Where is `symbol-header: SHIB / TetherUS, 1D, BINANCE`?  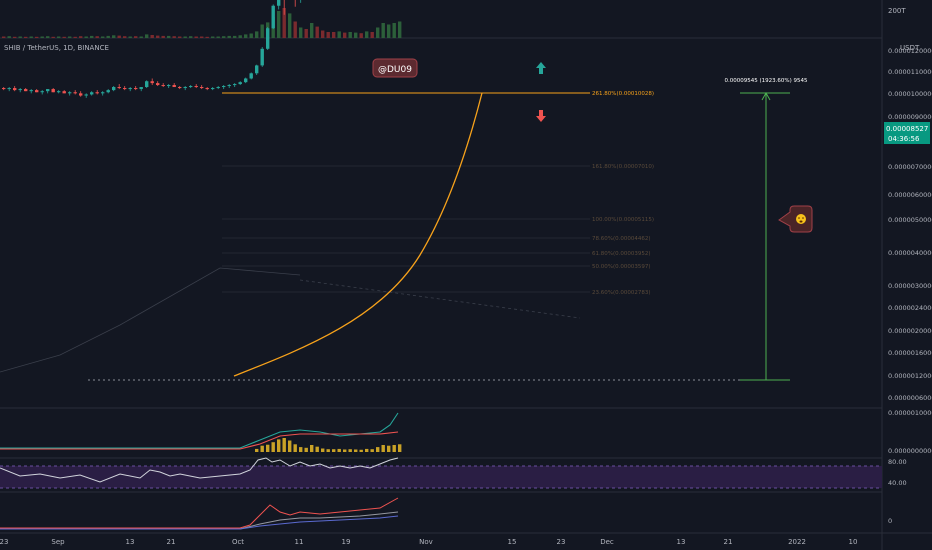
symbol-header: SHIB / TetherUS, 1D, BINANCE is located at coordinates (56, 48).